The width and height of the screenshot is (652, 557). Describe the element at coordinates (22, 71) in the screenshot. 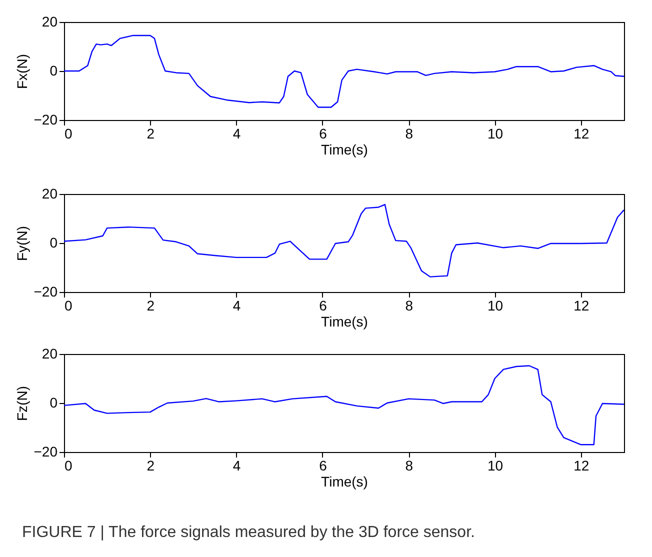

I see `y-axis-title: Fx(N)` at that location.